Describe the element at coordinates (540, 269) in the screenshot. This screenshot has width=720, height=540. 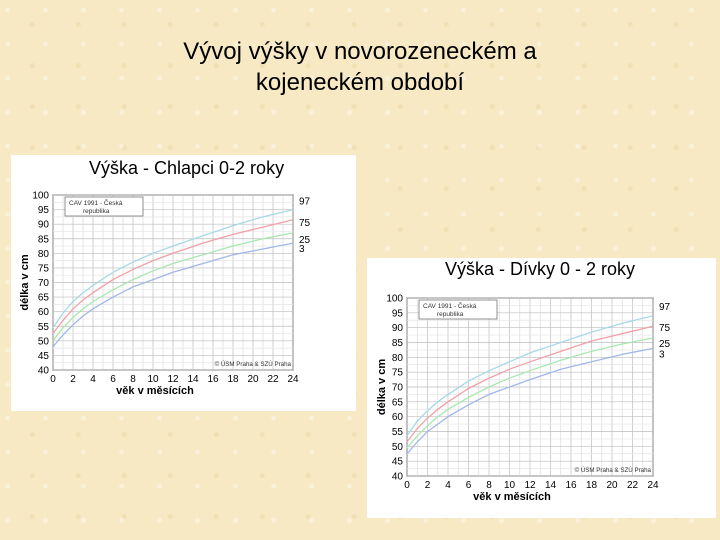
I see `chart-title: Výška - Dívky 0 - 2 roky` at that location.